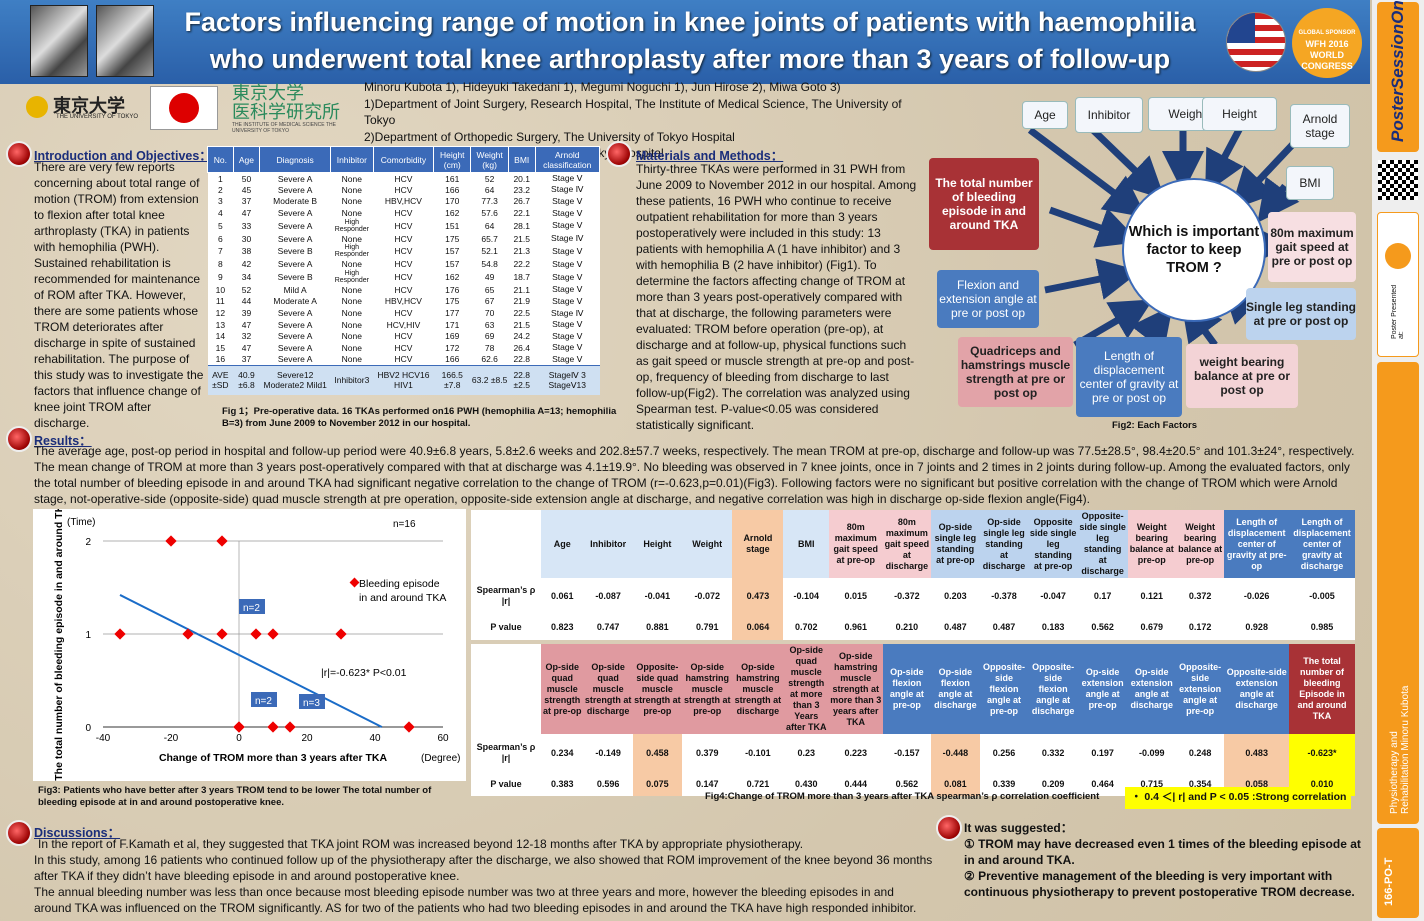  Describe the element at coordinates (1053, 784) in the screenshot. I see `fig4-cell: 0.209` at that location.